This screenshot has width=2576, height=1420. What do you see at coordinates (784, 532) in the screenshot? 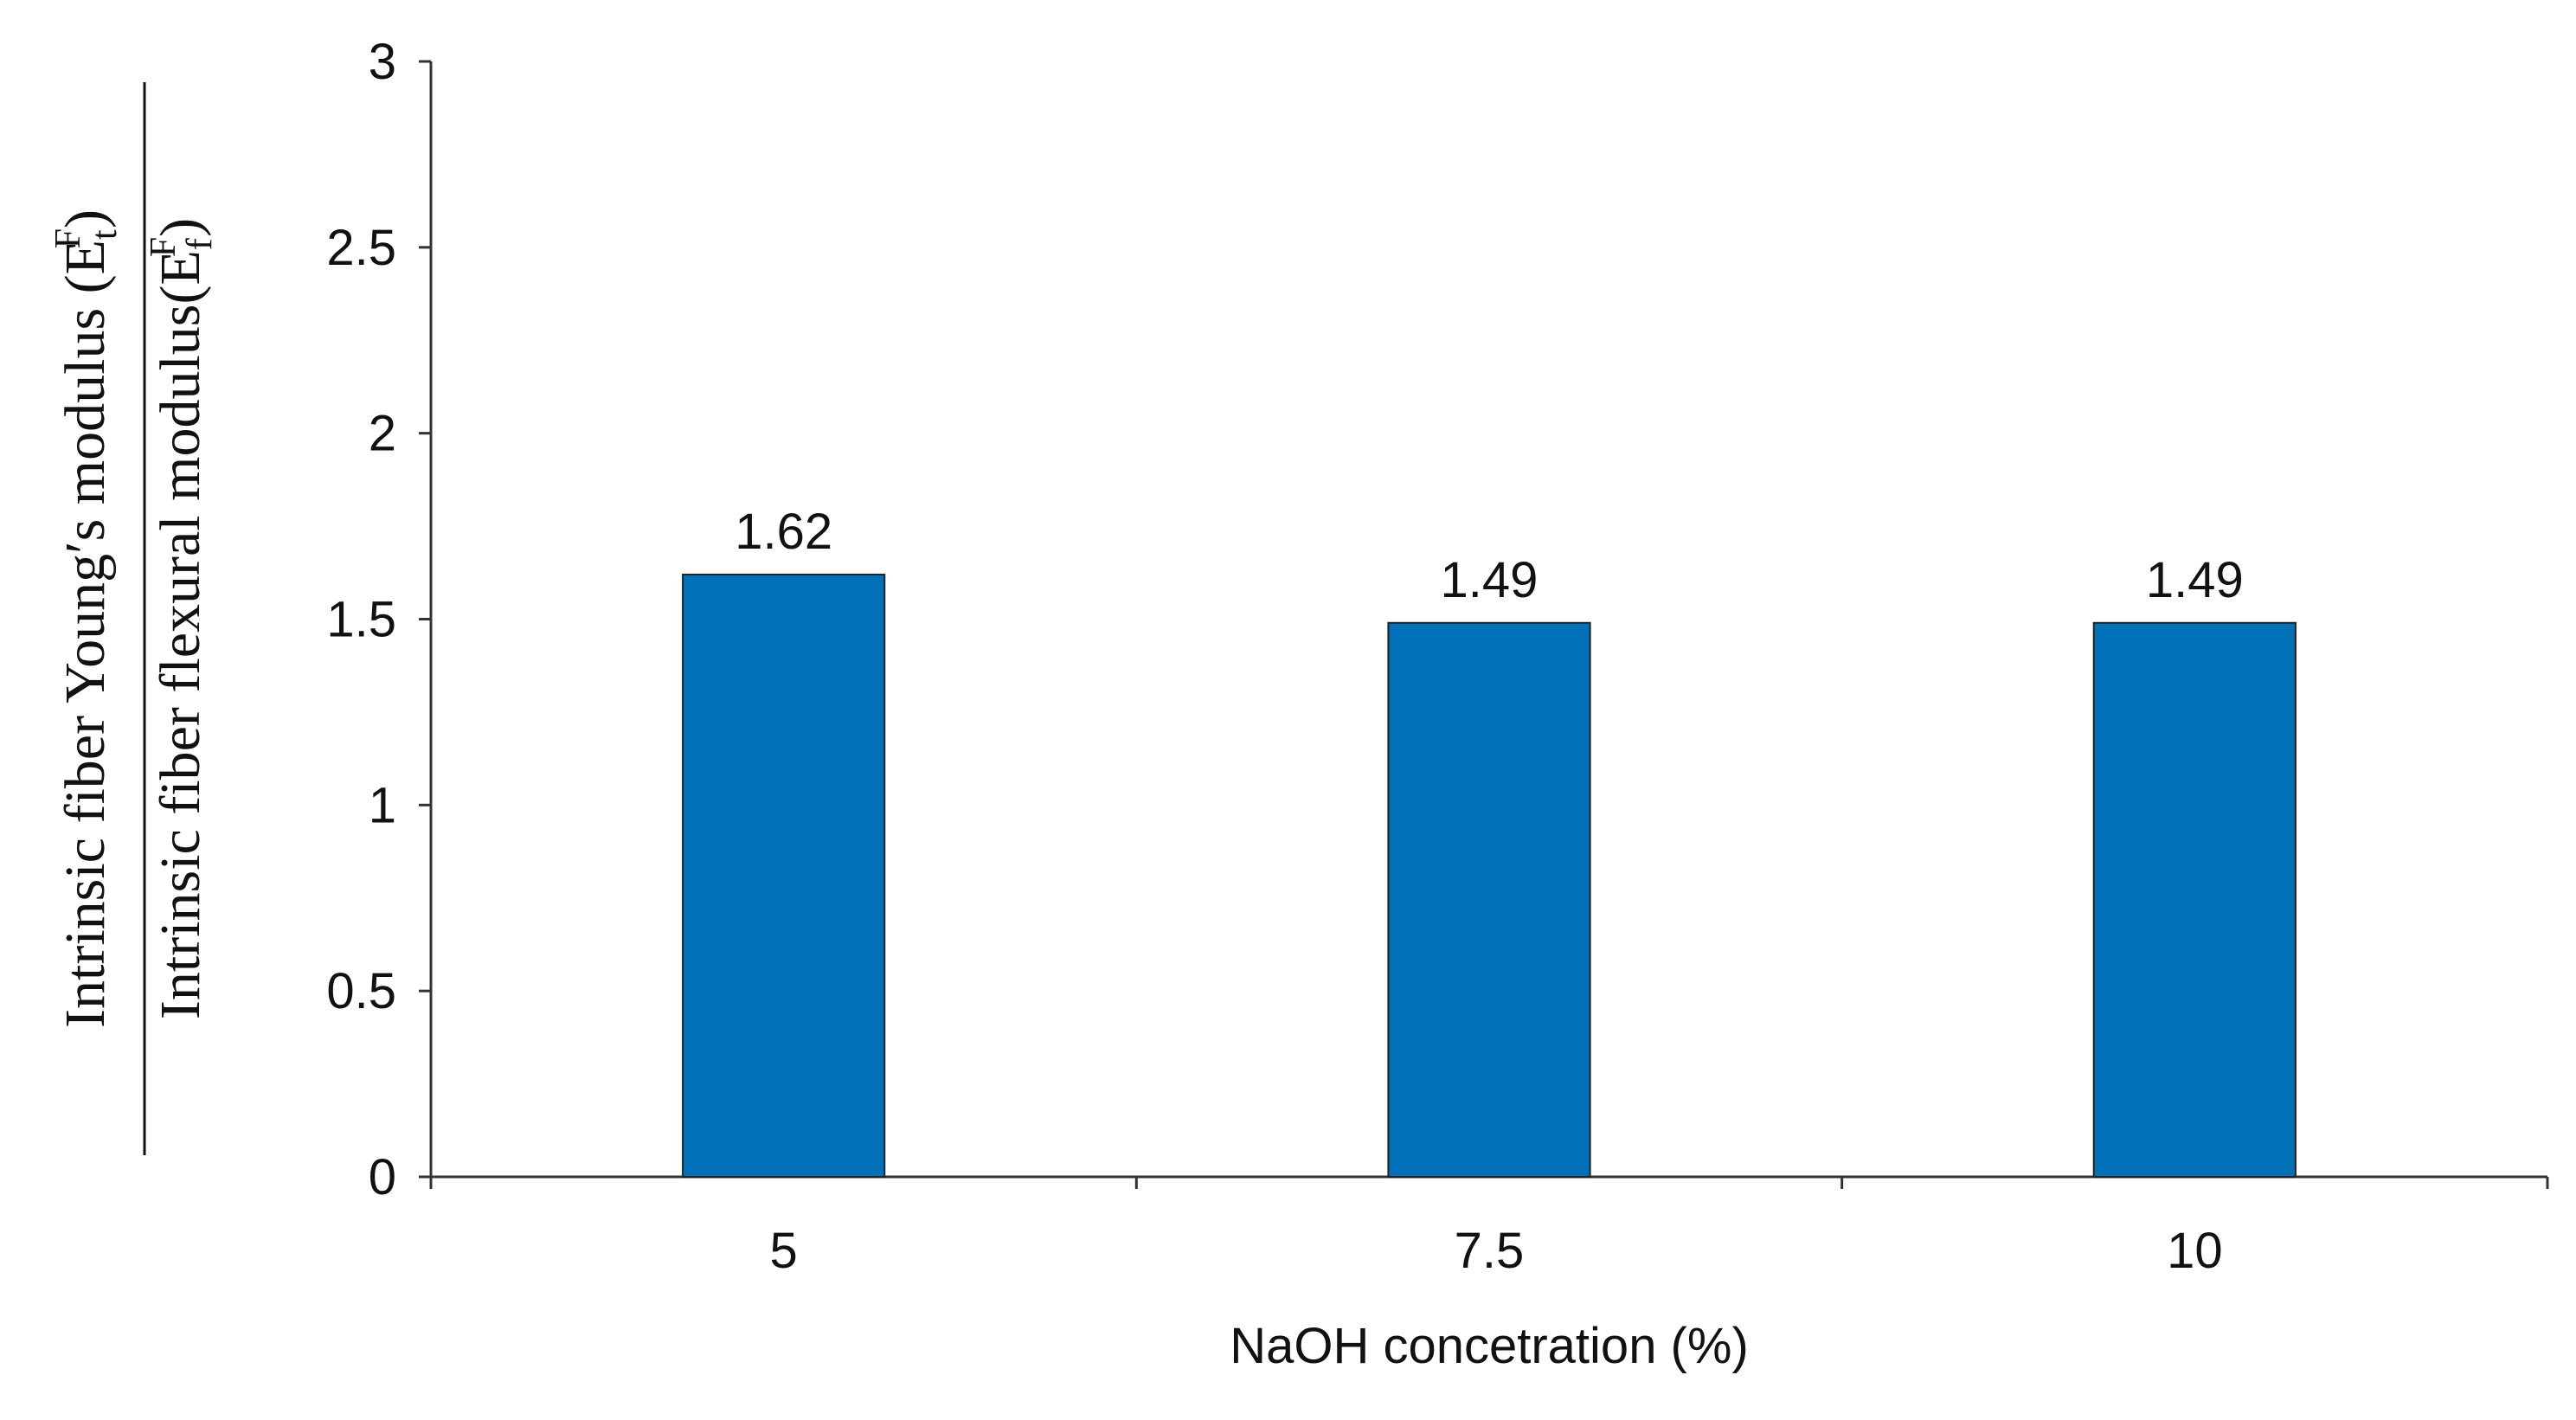
I see `value-label: 1.62` at bounding box center [784, 532].